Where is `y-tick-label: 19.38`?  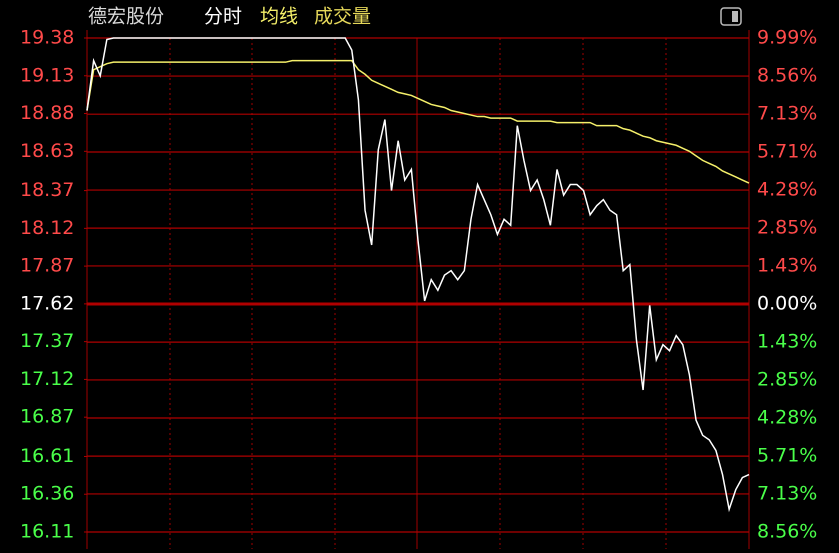 y-tick-label: 19.38 is located at coordinates (47, 38).